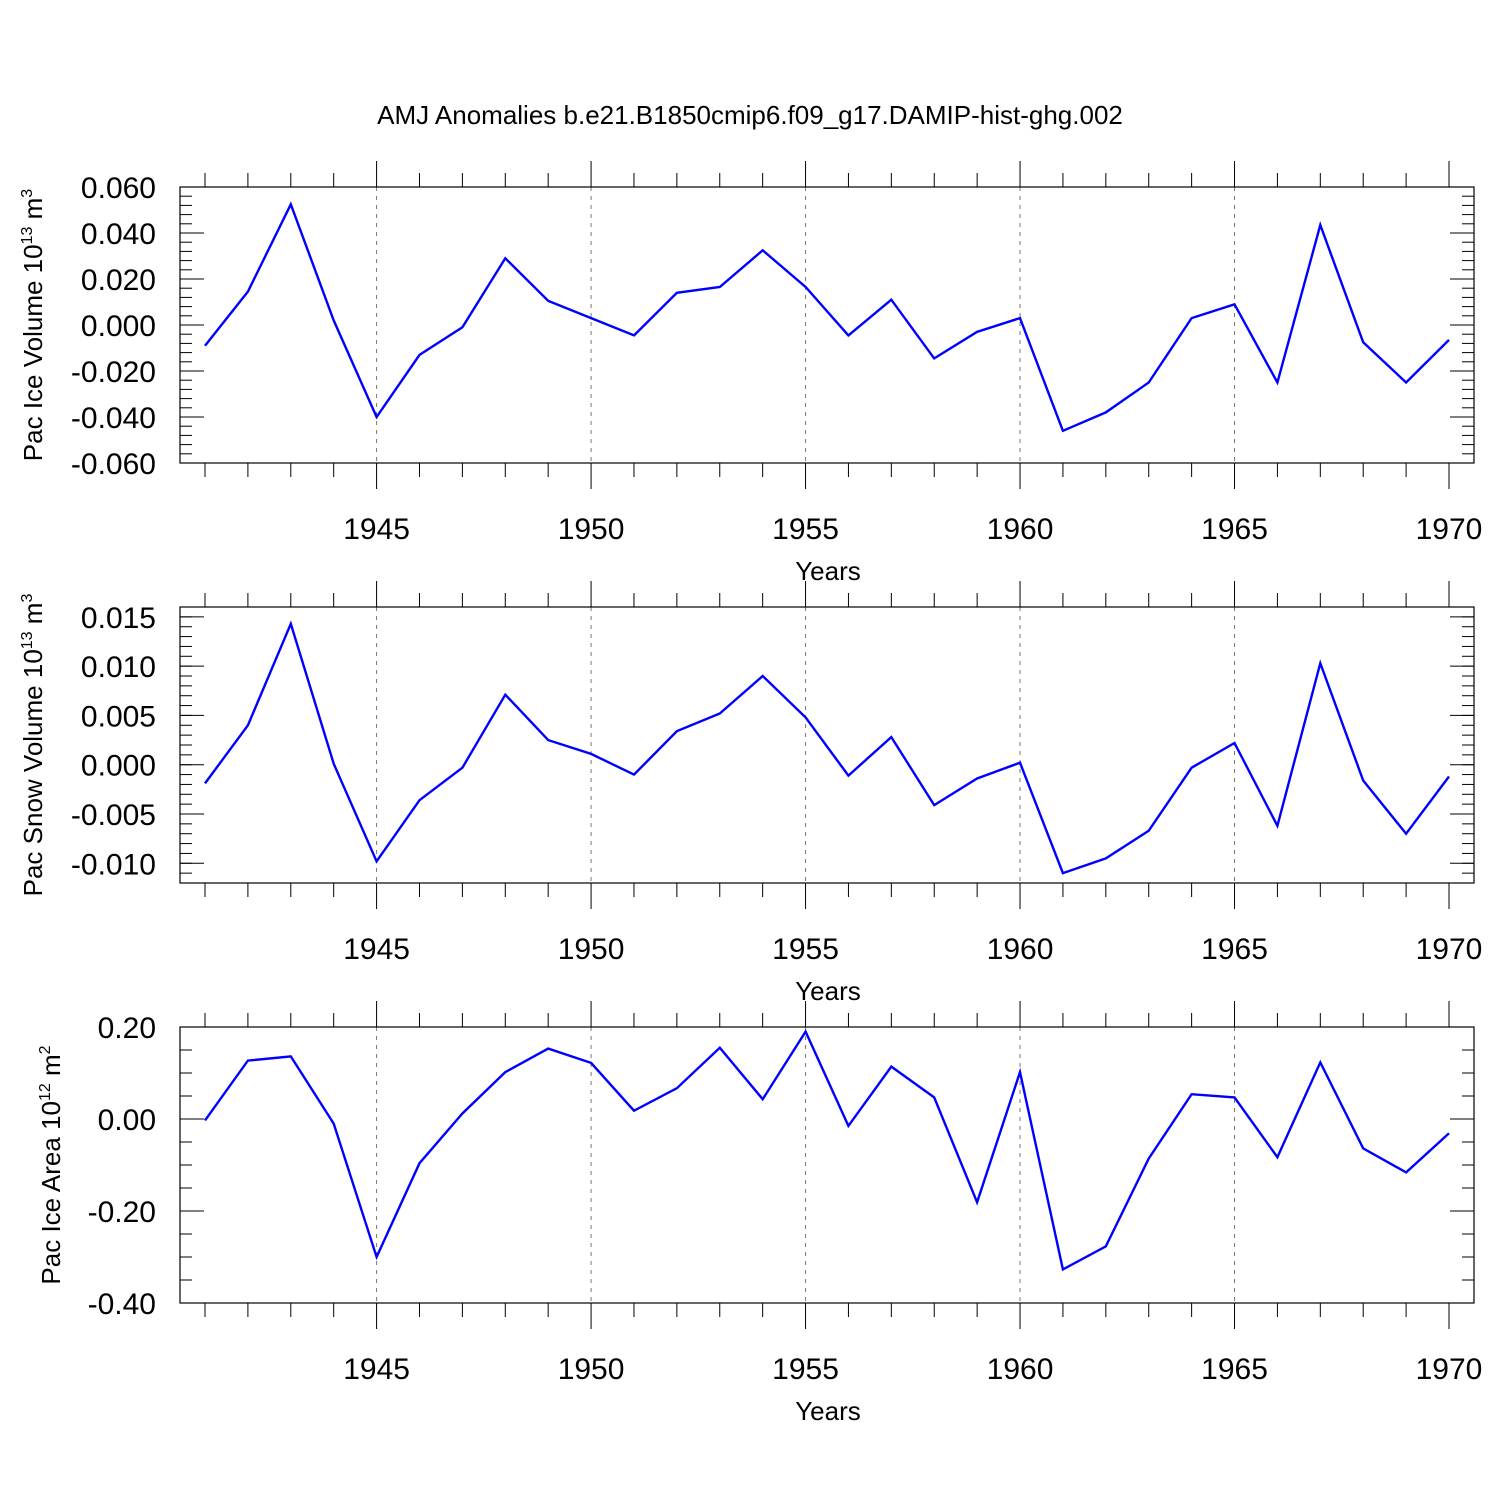  I want to click on y-axis-label: Pac Ice Volume 1013 m3, so click(33, 325).